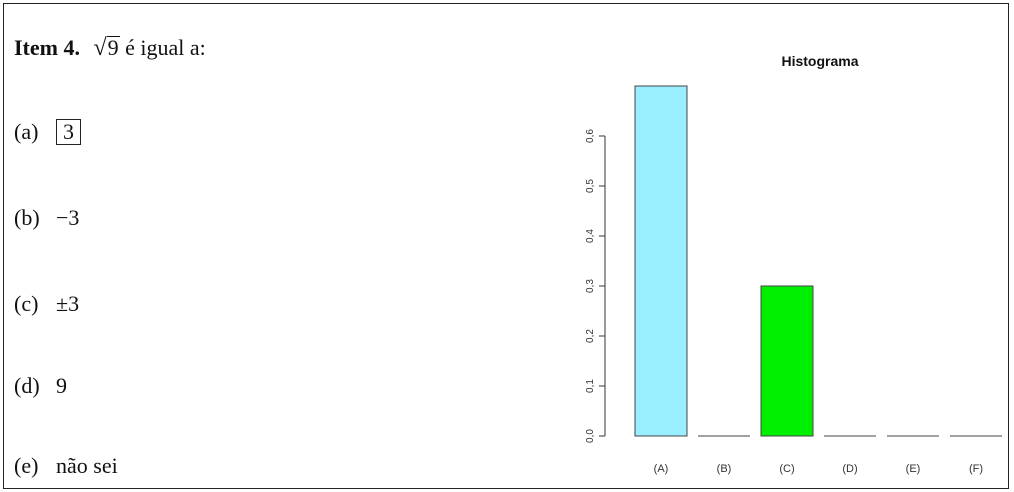 Image resolution: width=1014 pixels, height=492 pixels. What do you see at coordinates (787, 361) in the screenshot?
I see `bar-c` at bounding box center [787, 361].